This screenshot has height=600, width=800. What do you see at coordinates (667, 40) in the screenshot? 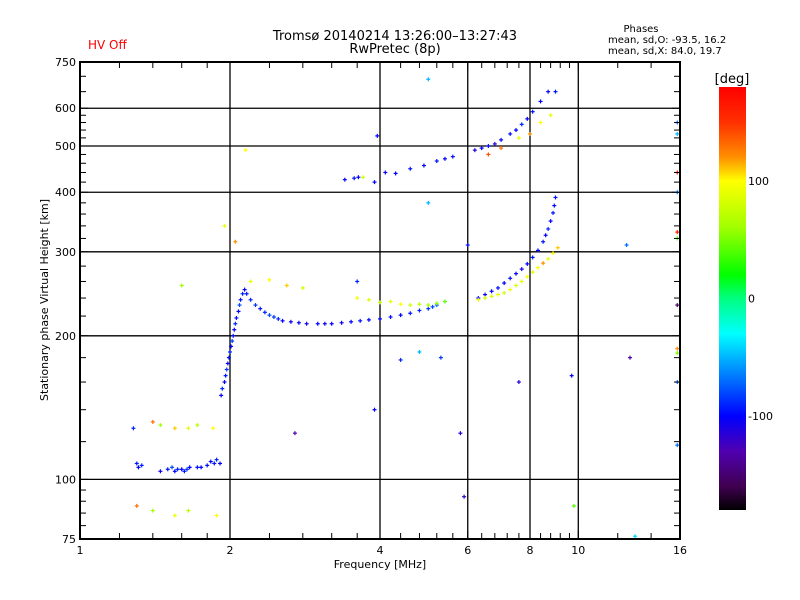
I see `phase-stats-o: mean, sd,O: -93.5, 16.2` at bounding box center [667, 40].